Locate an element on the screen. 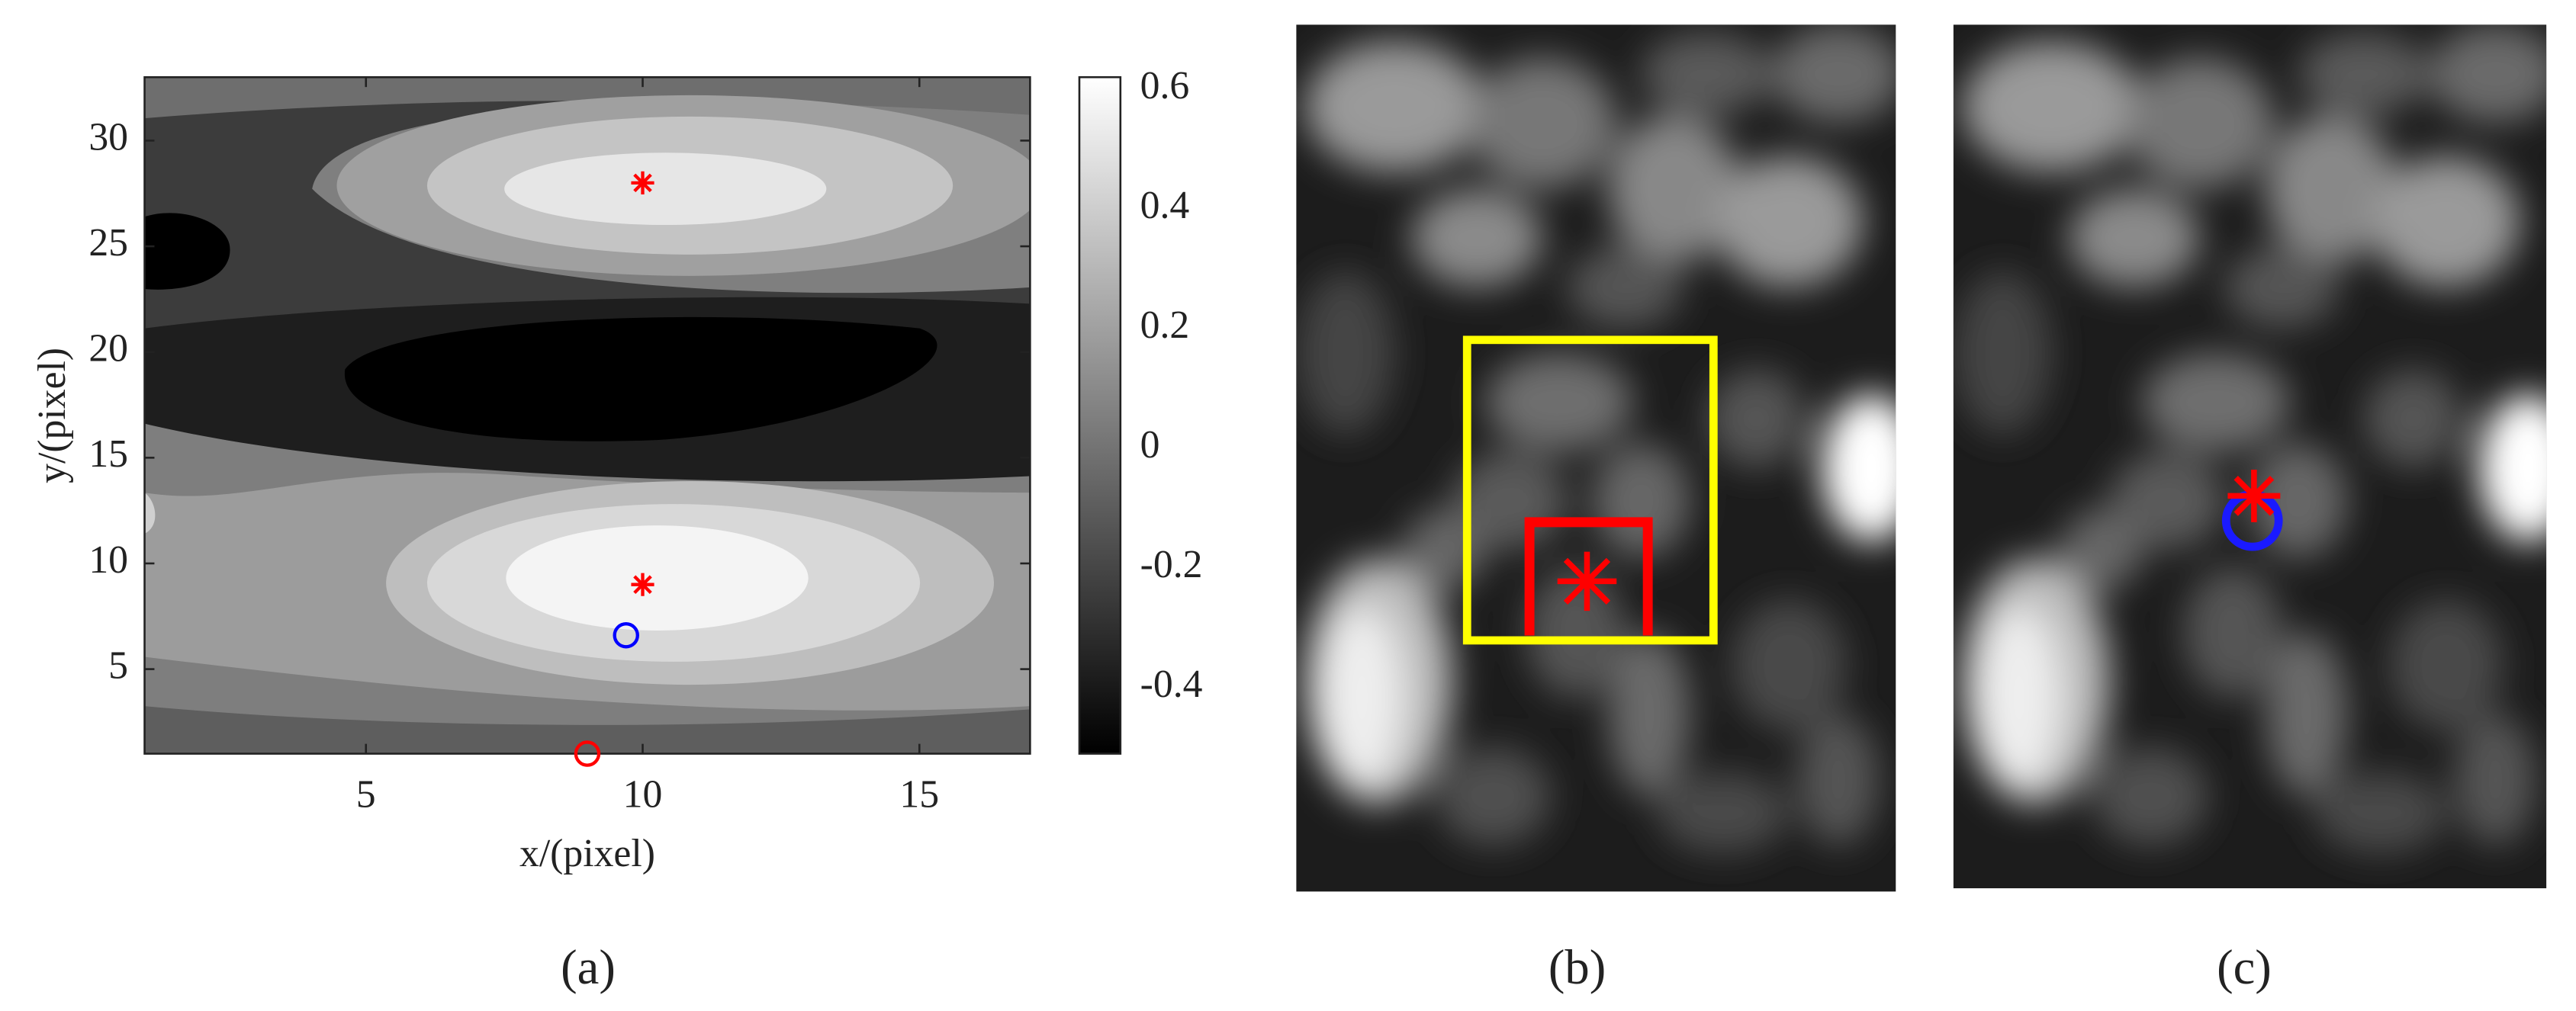 This screenshot has width=2576, height=1011. y-tick-label: 10 is located at coordinates (108, 560).